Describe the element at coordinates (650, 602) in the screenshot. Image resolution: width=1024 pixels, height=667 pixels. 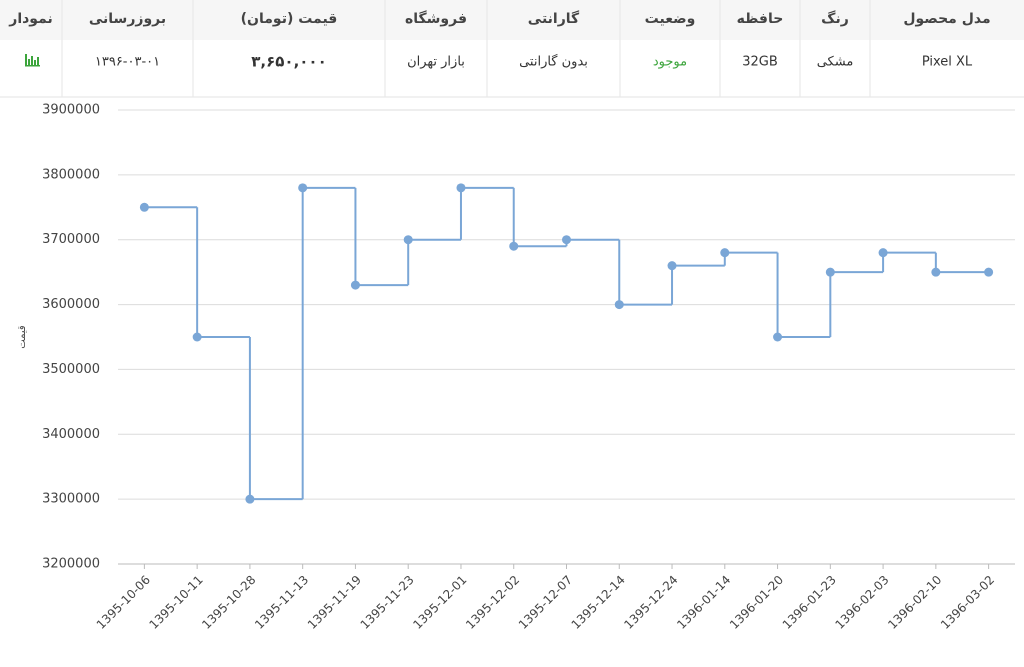
I see `x-tick-label: 1395-12-24` at that location.